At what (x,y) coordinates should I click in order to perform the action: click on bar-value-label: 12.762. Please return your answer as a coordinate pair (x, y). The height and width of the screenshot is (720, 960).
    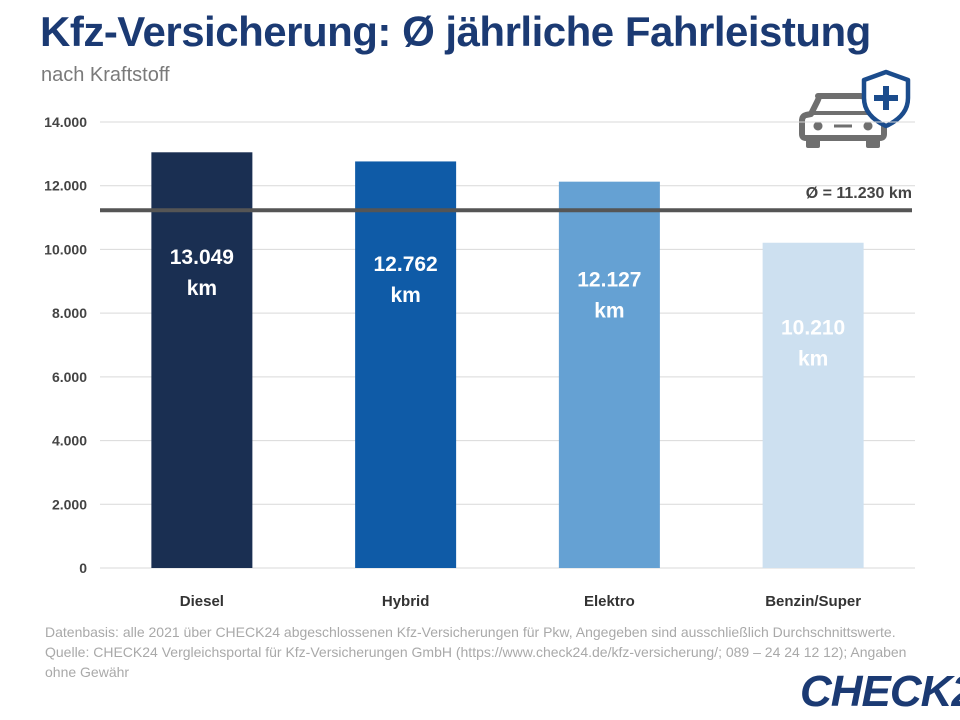
    Looking at the image, I should click on (406, 264).